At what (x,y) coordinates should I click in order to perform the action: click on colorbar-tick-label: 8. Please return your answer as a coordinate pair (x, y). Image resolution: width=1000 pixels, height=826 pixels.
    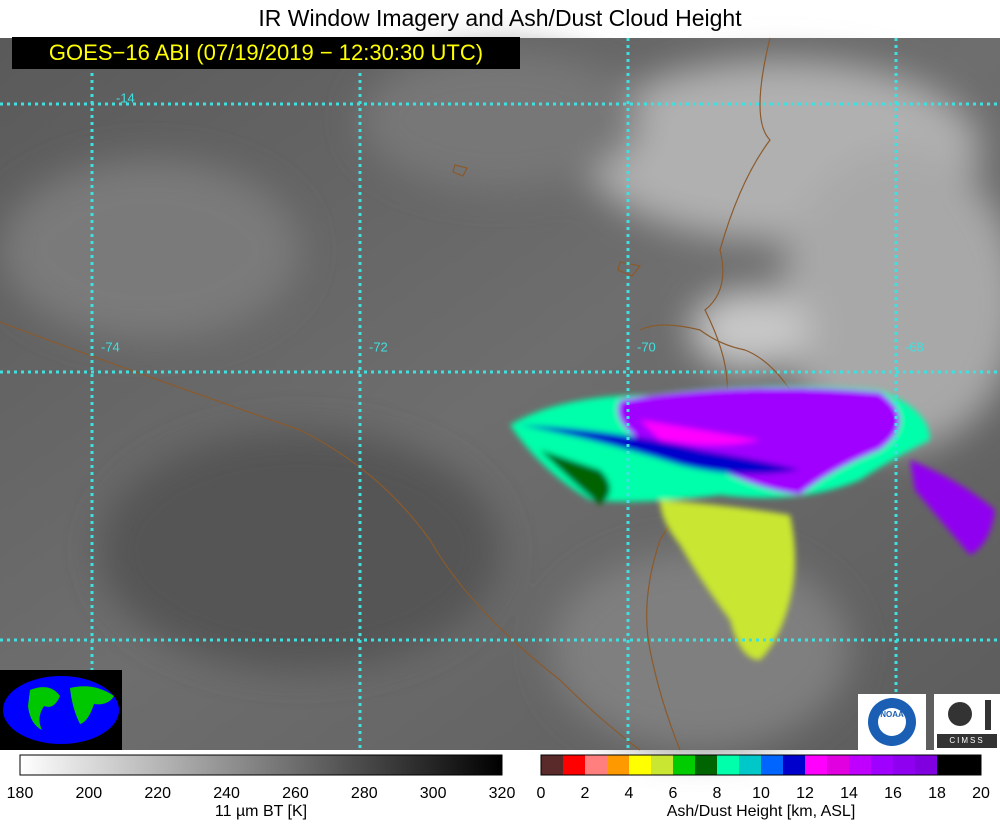
    Looking at the image, I should click on (717, 793).